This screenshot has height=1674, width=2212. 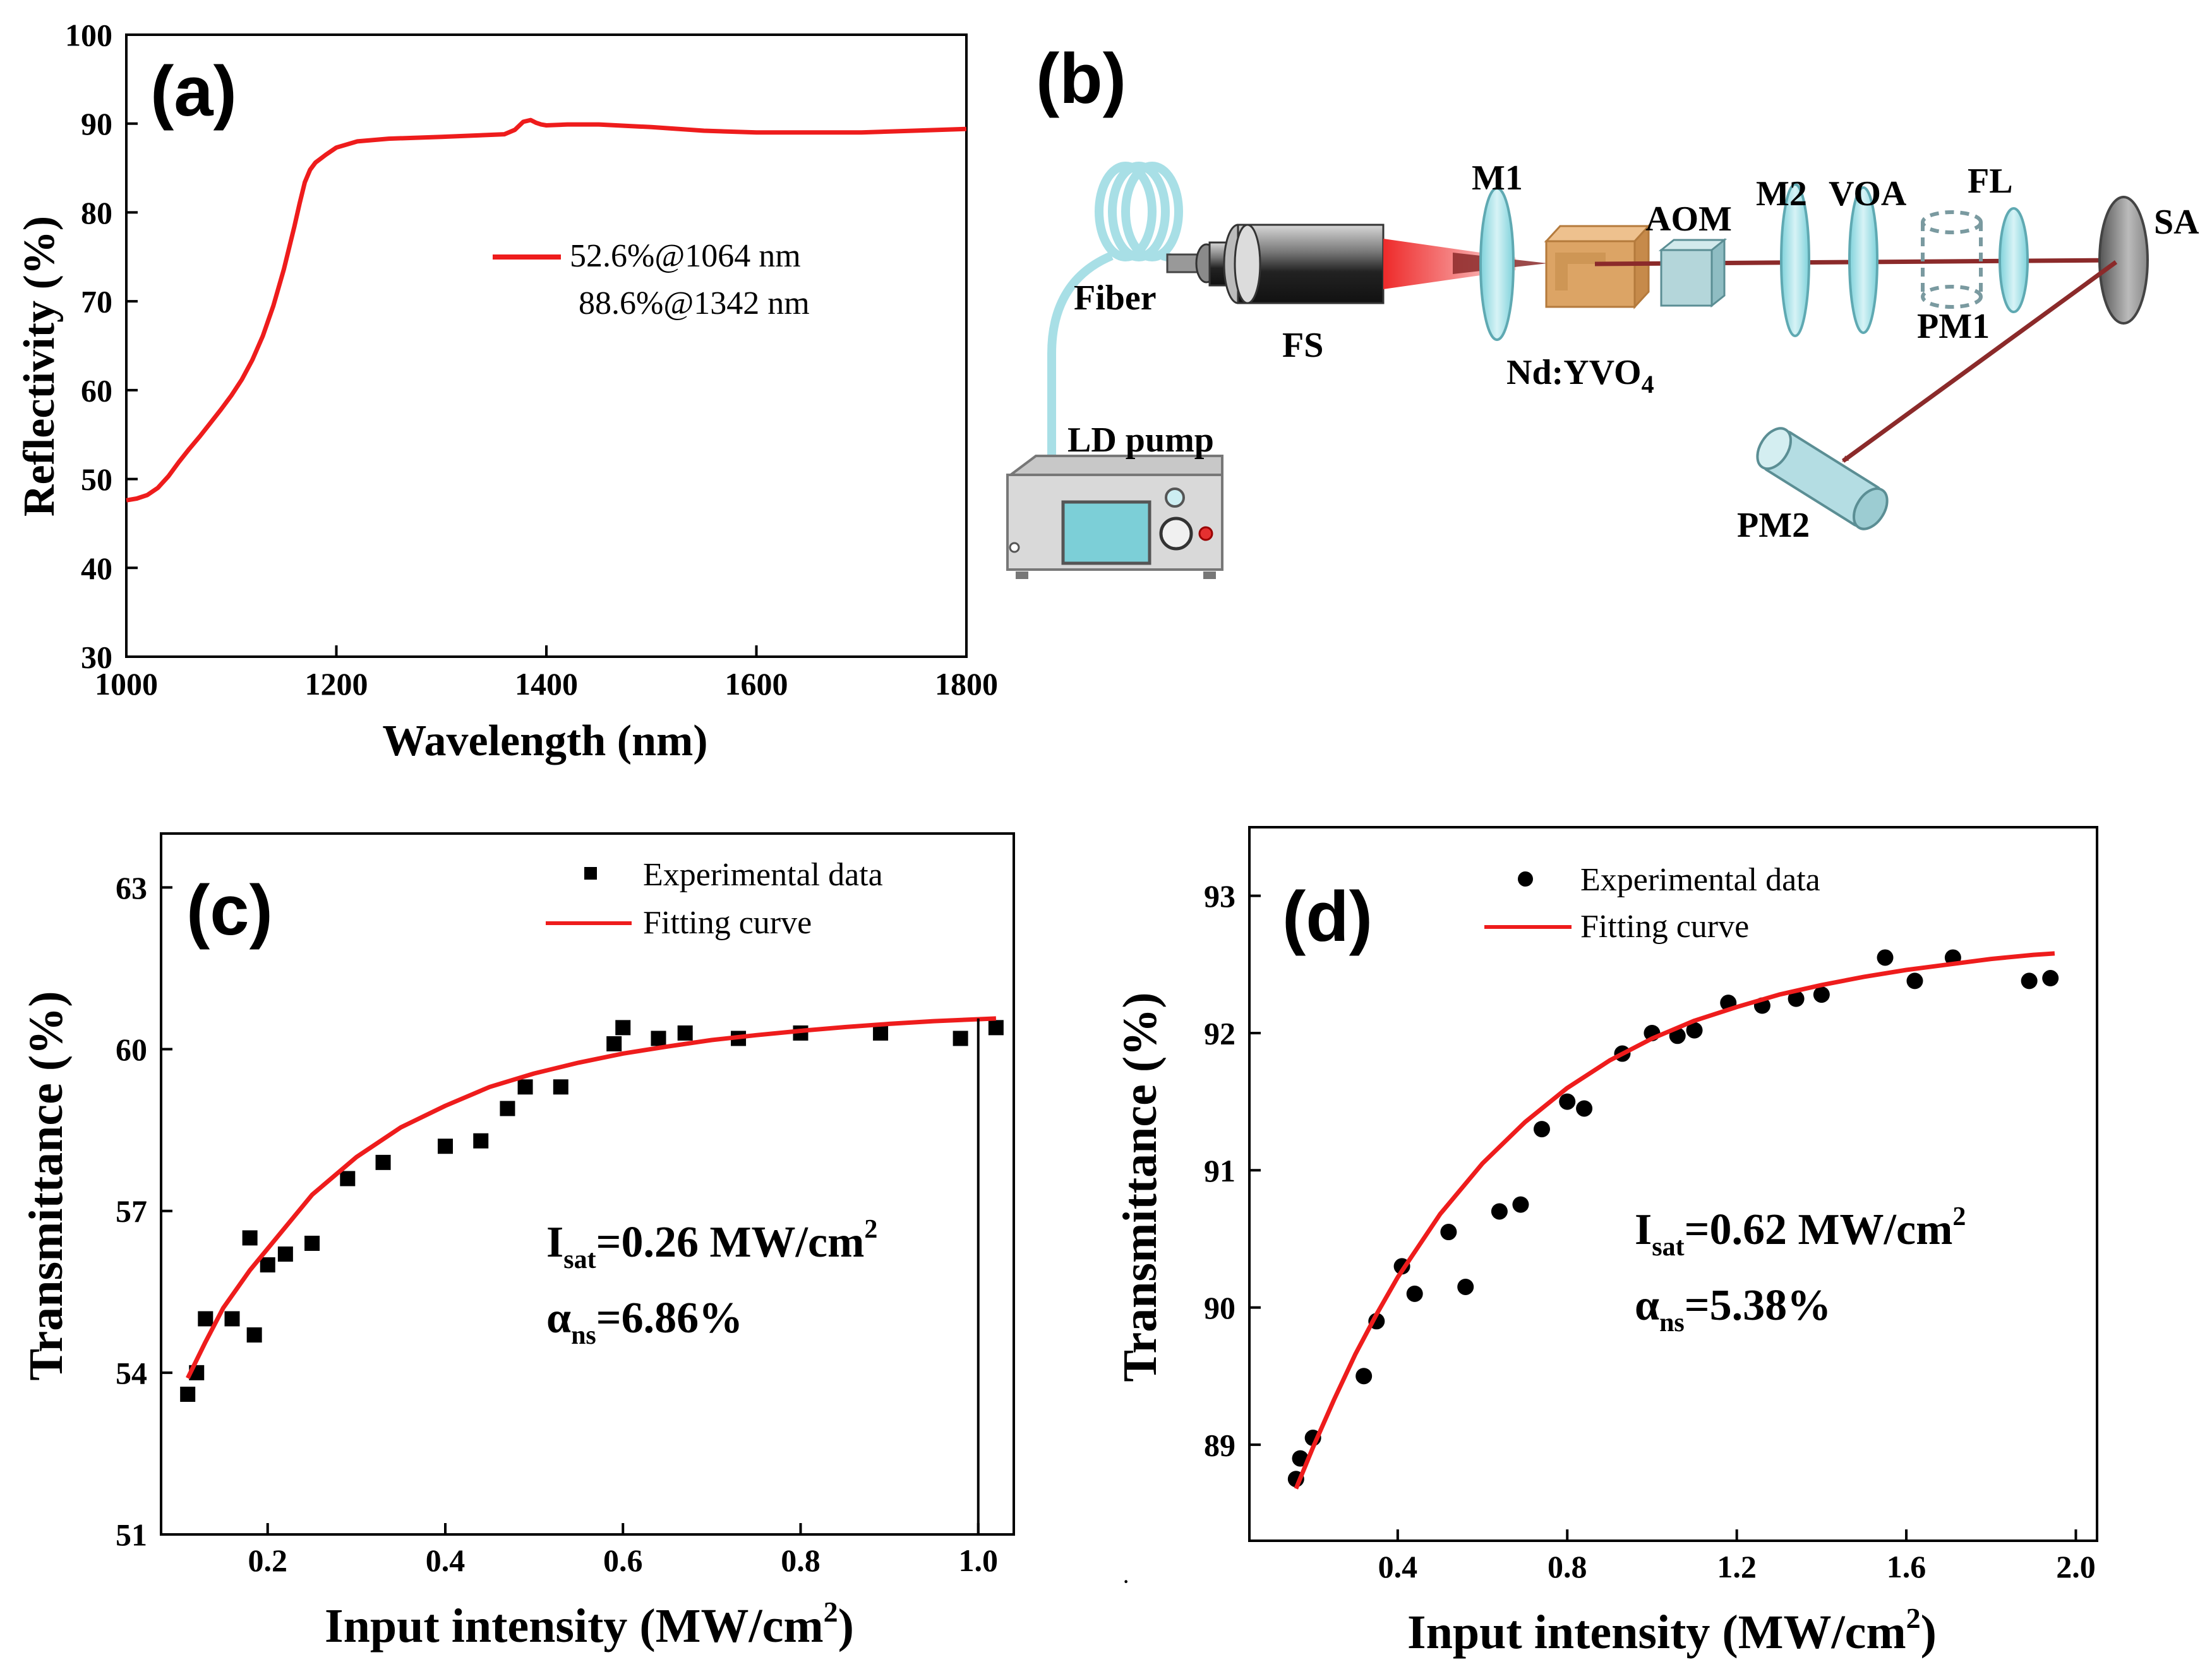 What do you see at coordinates (591, 1197) in the screenshot?
I see `c-fit-curve` at bounding box center [591, 1197].